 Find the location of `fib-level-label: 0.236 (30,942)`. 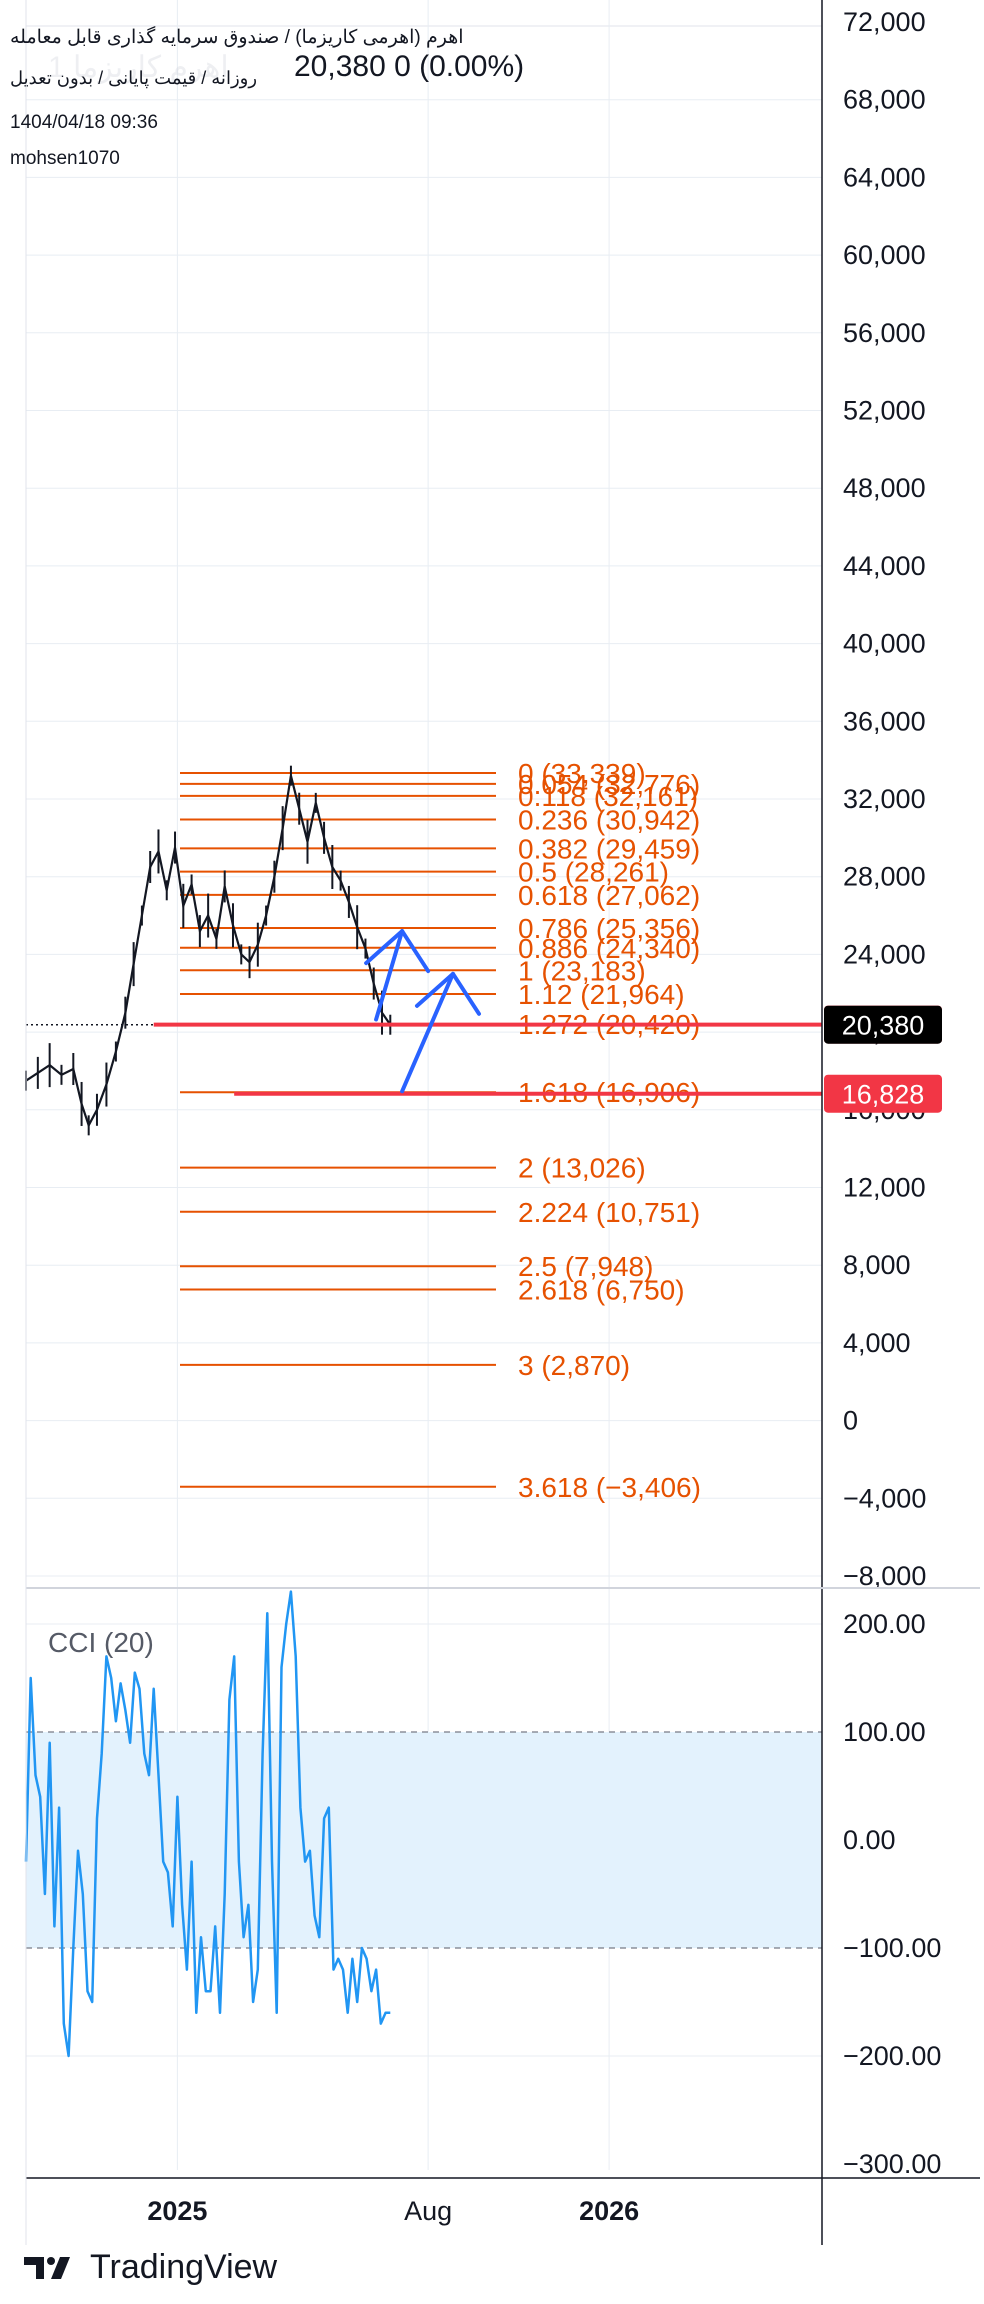

fib-level-label: 0.236 (30,942) is located at coordinates (609, 820).